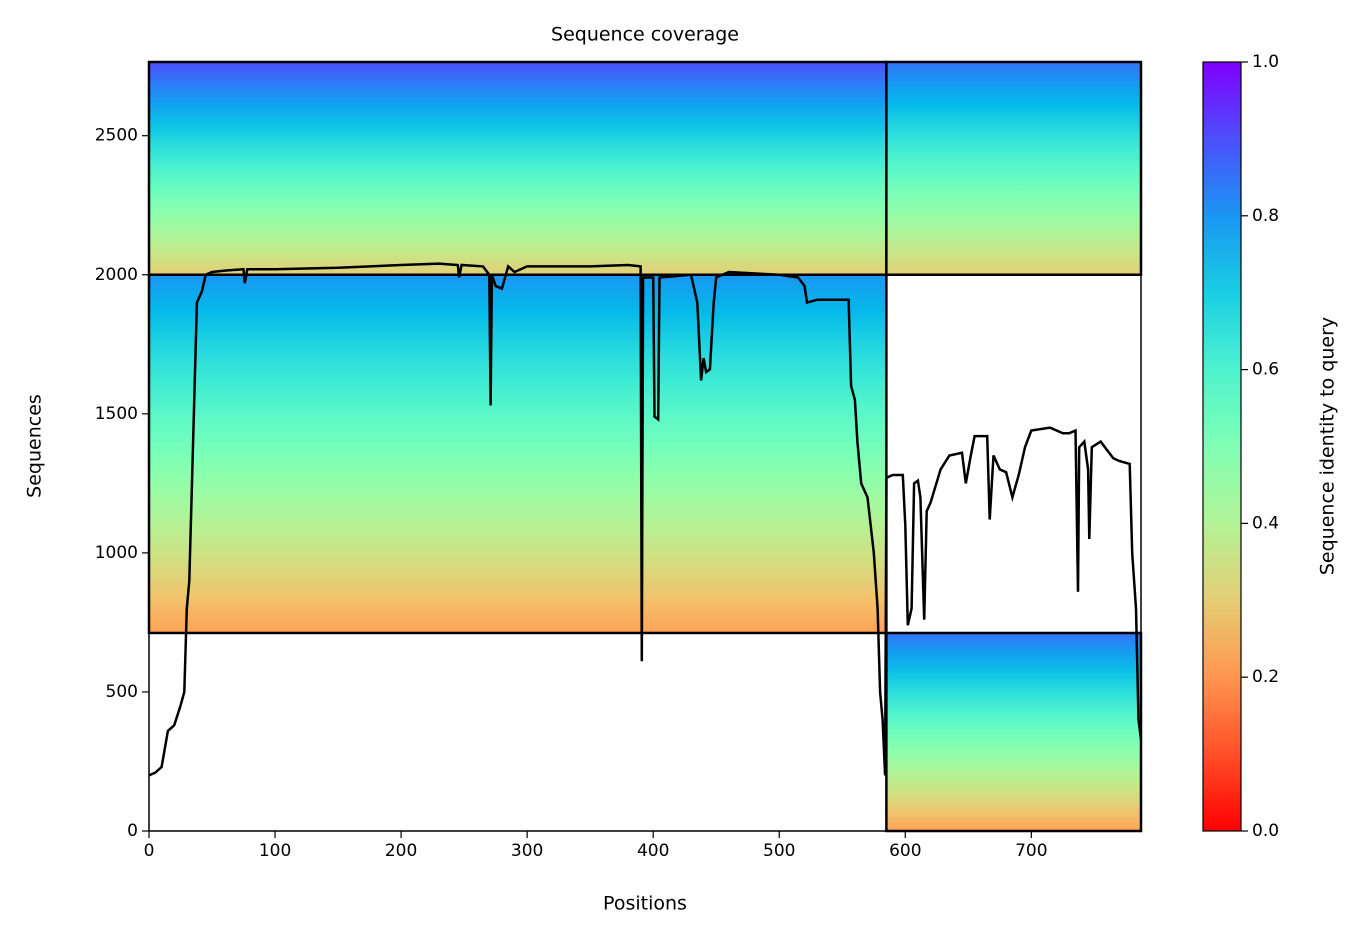 The width and height of the screenshot is (1364, 939). Describe the element at coordinates (116, 414) in the screenshot. I see `y-tick-label: 1500` at that location.